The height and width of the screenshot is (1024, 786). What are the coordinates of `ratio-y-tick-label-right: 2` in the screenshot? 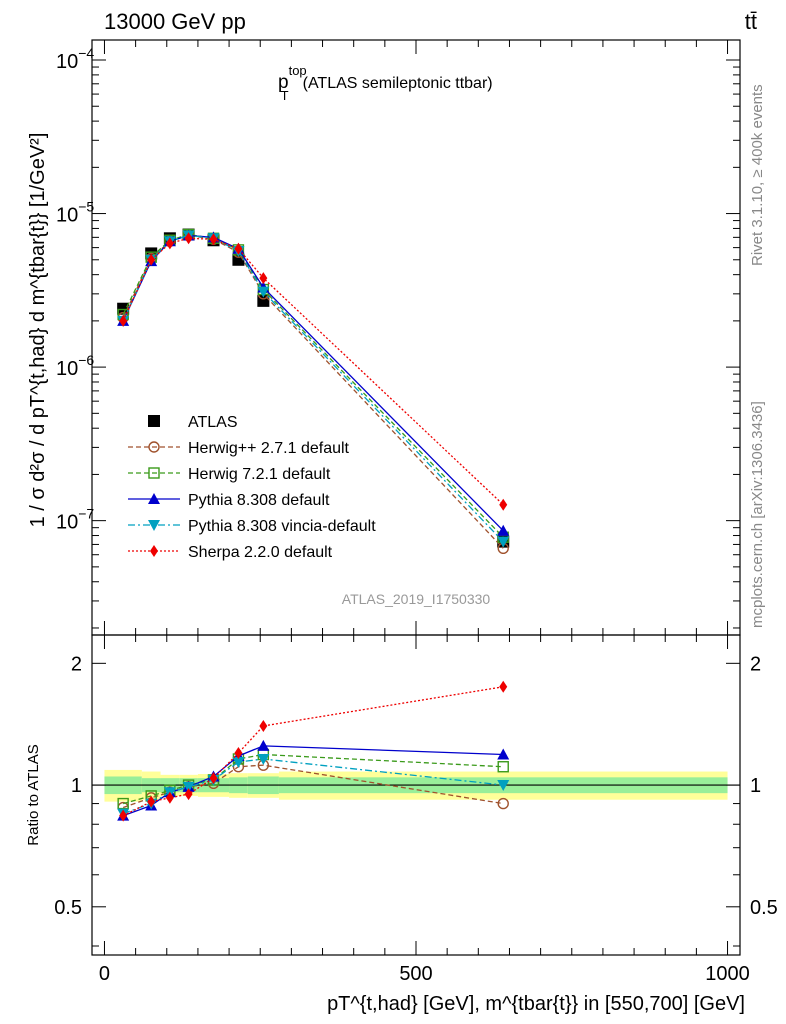 It's located at (755, 664).